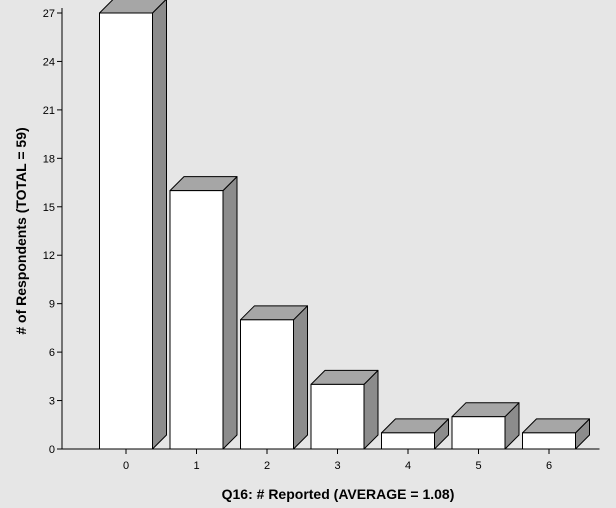 The height and width of the screenshot is (508, 616). What do you see at coordinates (478, 466) in the screenshot?
I see `x-tick-label: 5` at bounding box center [478, 466].